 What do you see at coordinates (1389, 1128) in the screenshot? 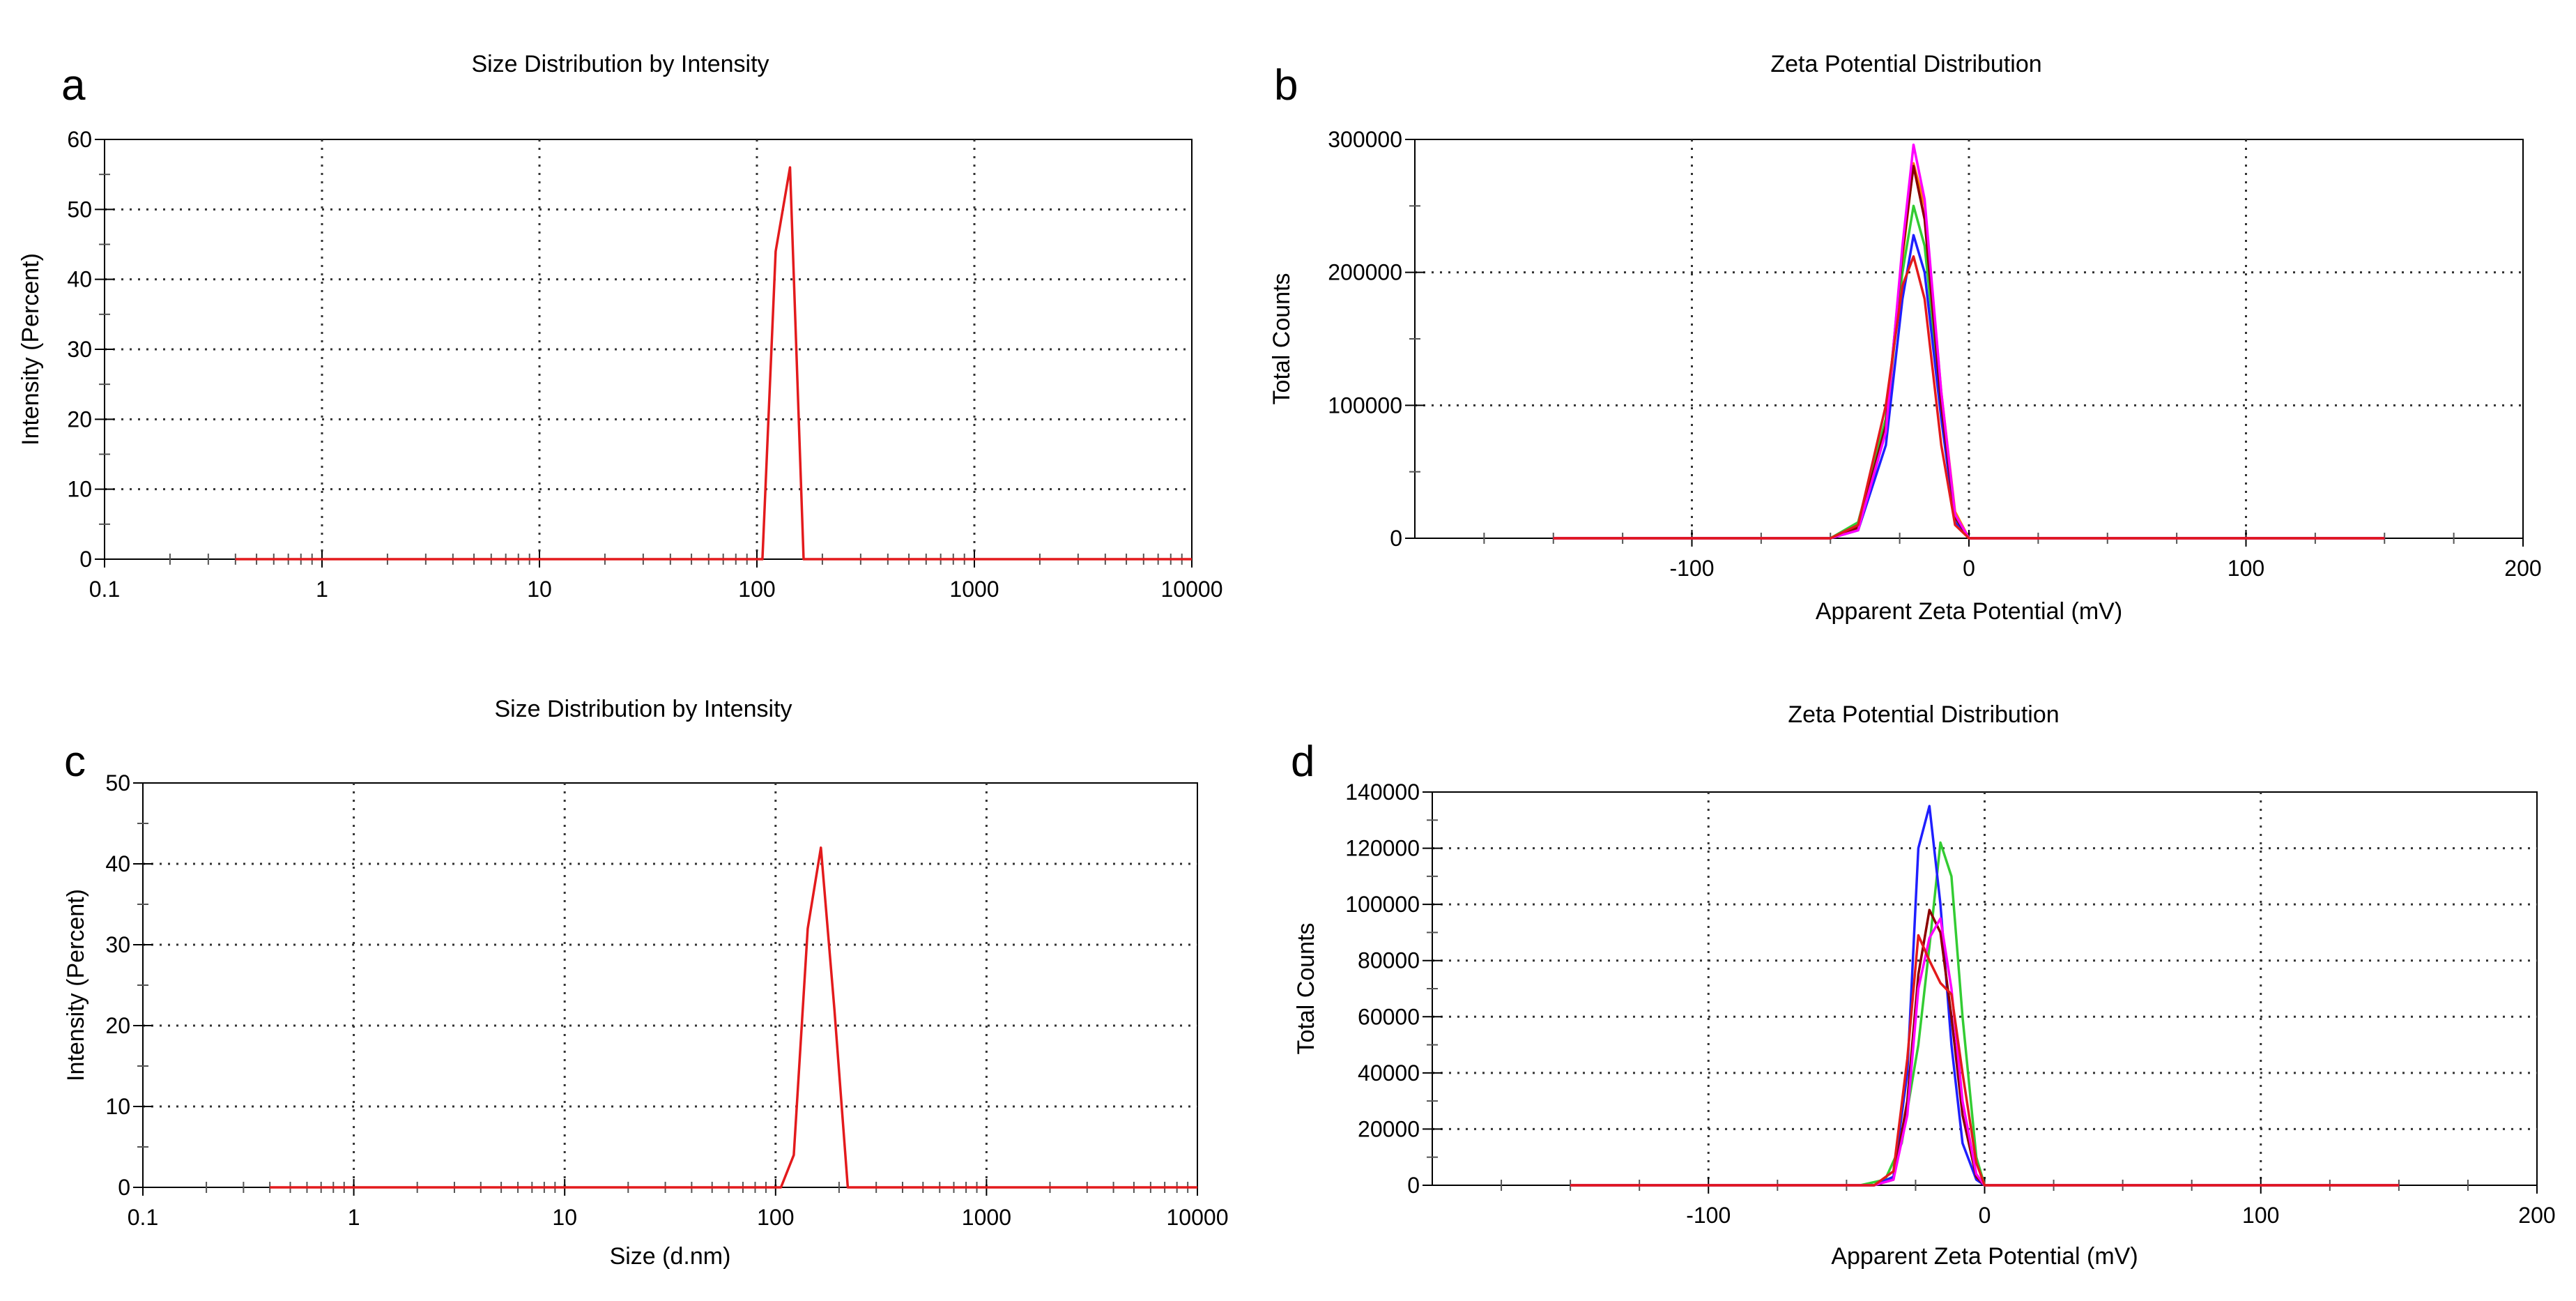
I see `y-tick-label: 20000` at bounding box center [1389, 1128].